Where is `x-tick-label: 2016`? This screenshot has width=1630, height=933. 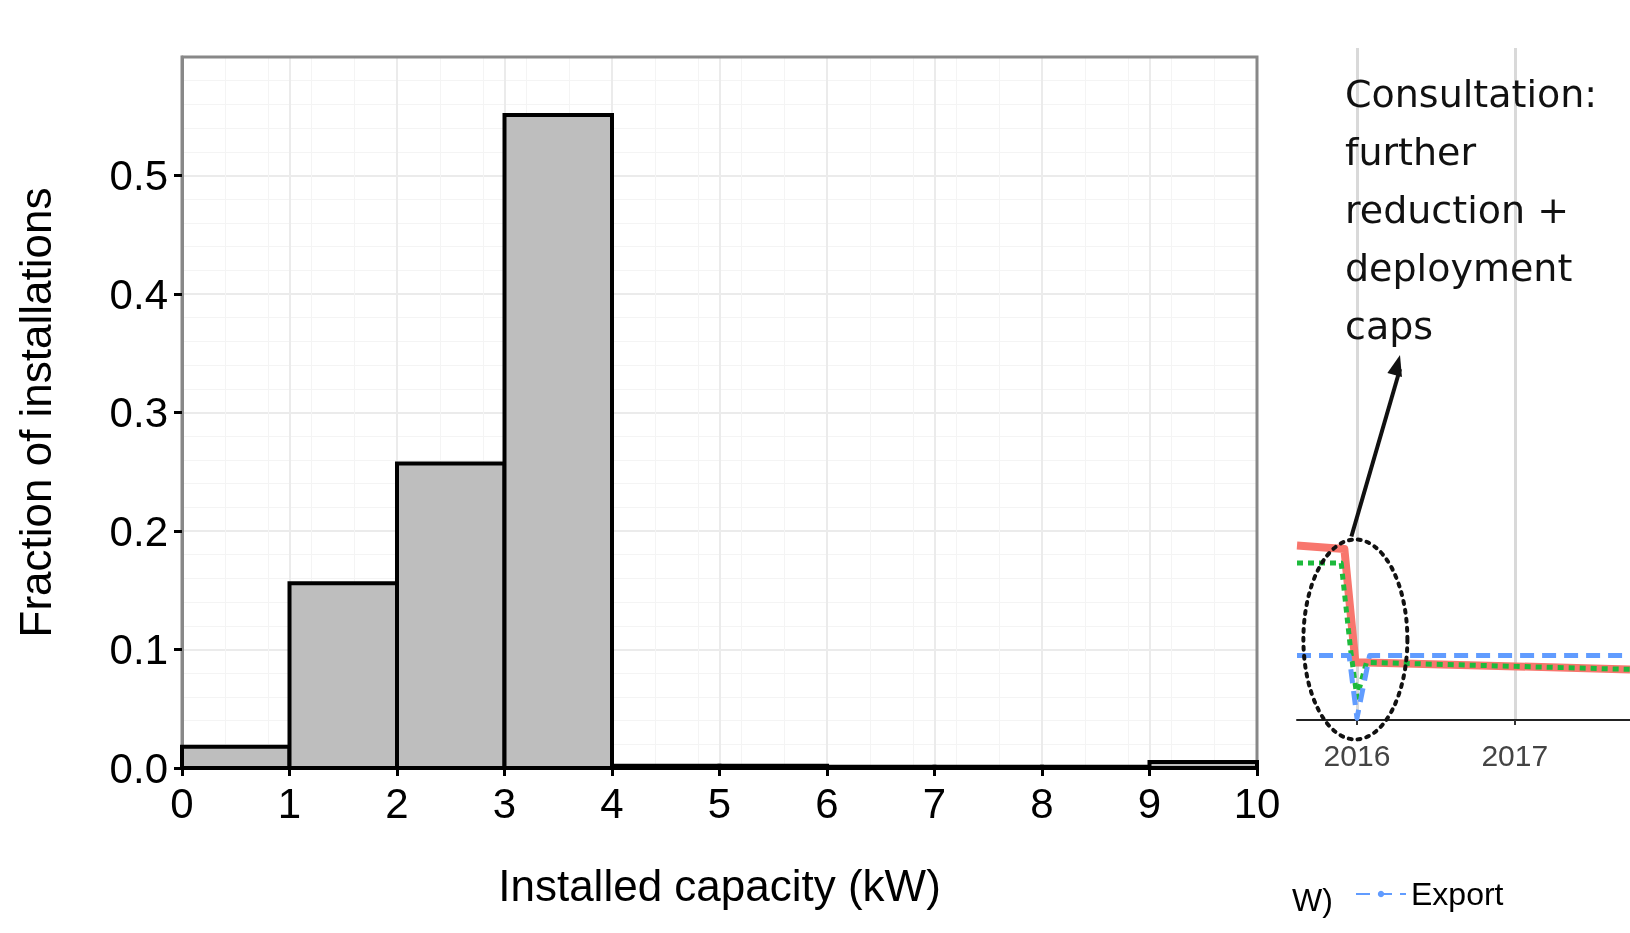
x-tick-label: 2016 is located at coordinates (1357, 755).